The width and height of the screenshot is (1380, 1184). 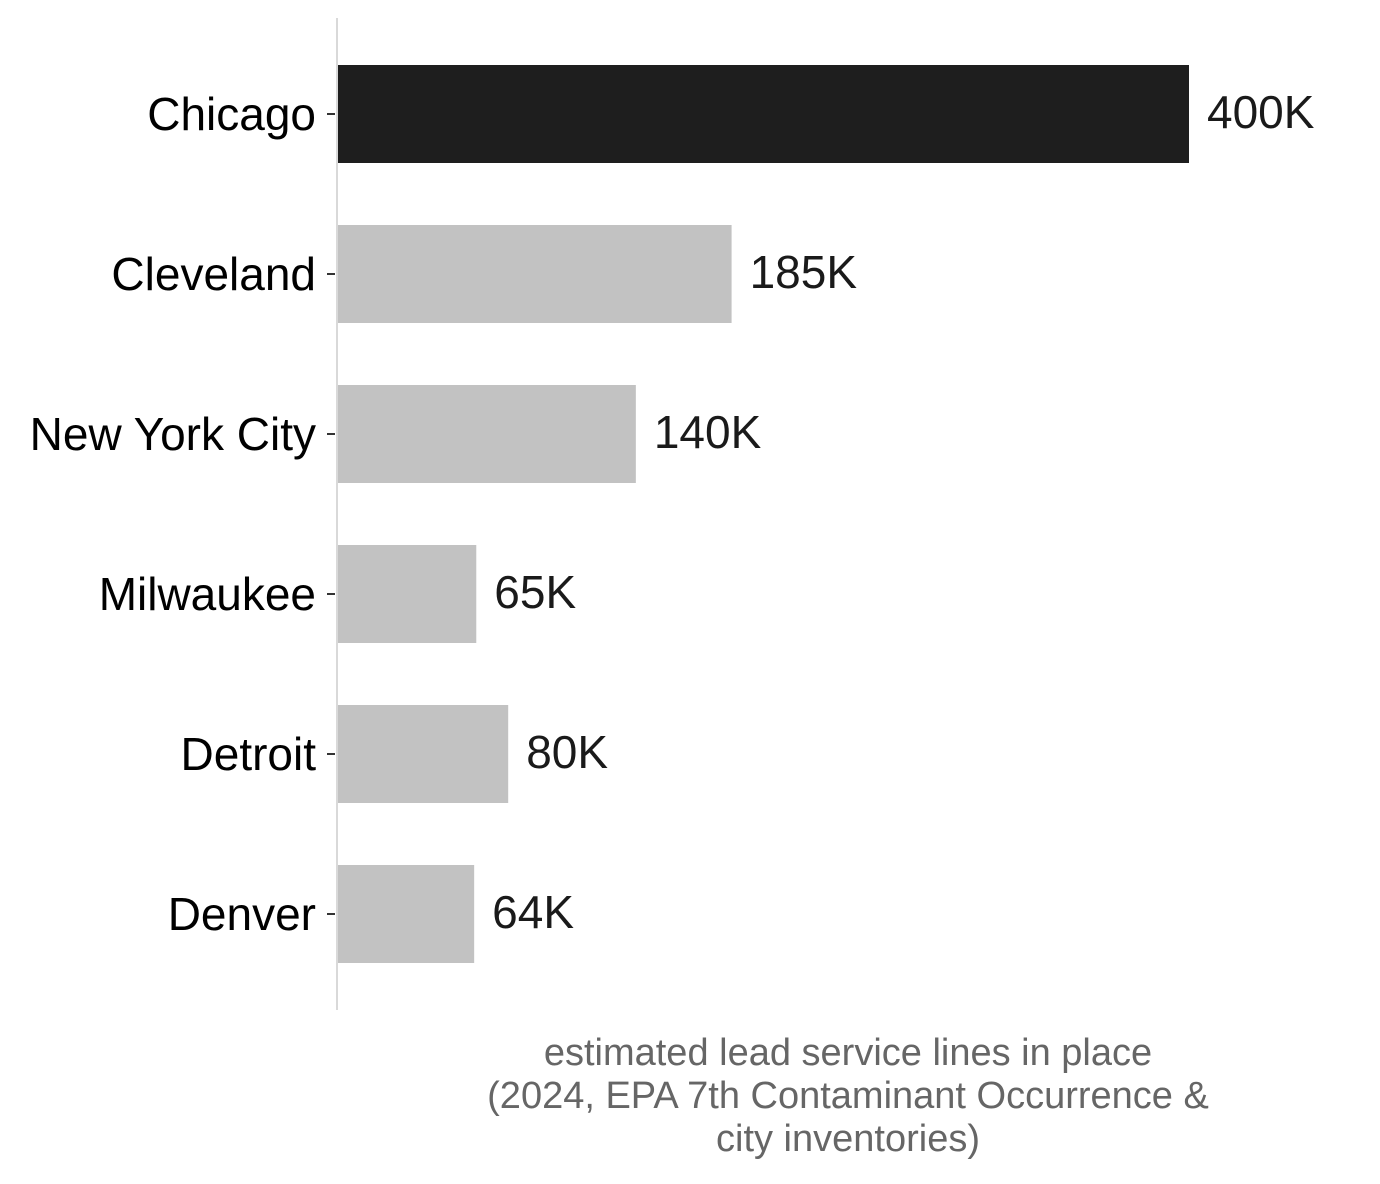 I want to click on value-label-new-york-city: 140K, so click(x=708, y=432).